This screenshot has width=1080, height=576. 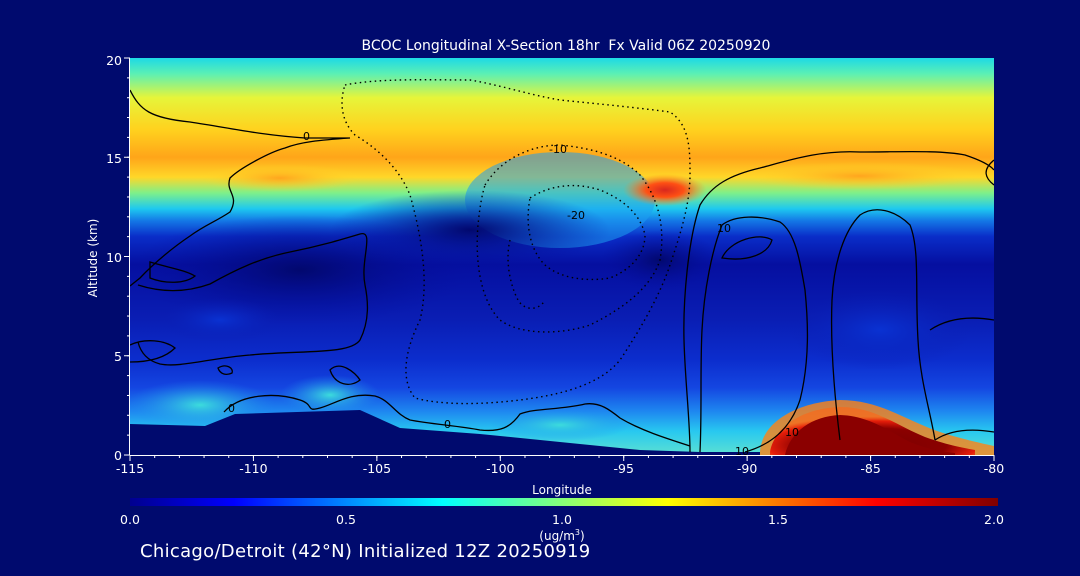 I want to click on contour-right-bottom, so click(x=964, y=435).